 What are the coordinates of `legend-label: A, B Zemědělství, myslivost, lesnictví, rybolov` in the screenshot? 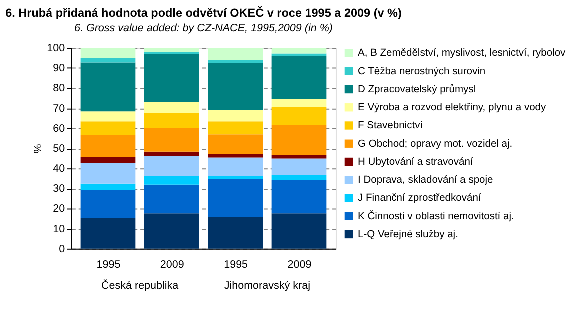 It's located at (462, 54).